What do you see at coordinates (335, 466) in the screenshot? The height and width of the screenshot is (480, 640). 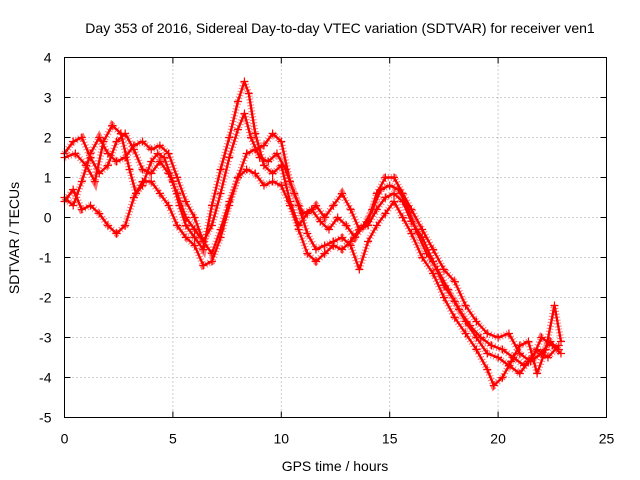 I see `x-axis-label: GPS time / hours` at bounding box center [335, 466].